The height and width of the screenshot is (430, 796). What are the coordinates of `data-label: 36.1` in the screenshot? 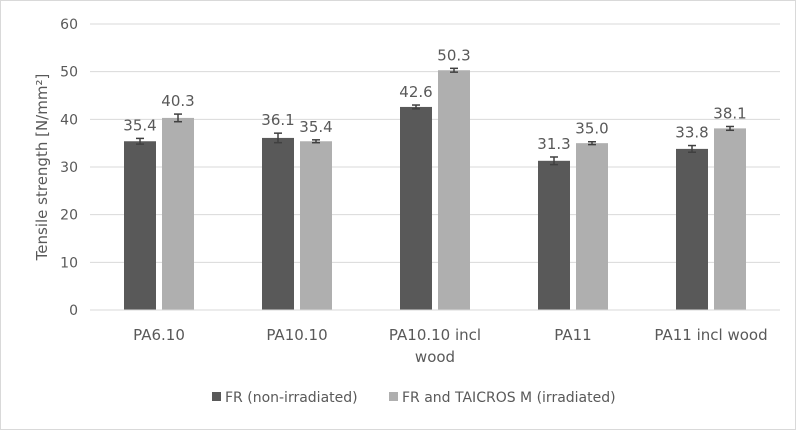 It's located at (277, 120).